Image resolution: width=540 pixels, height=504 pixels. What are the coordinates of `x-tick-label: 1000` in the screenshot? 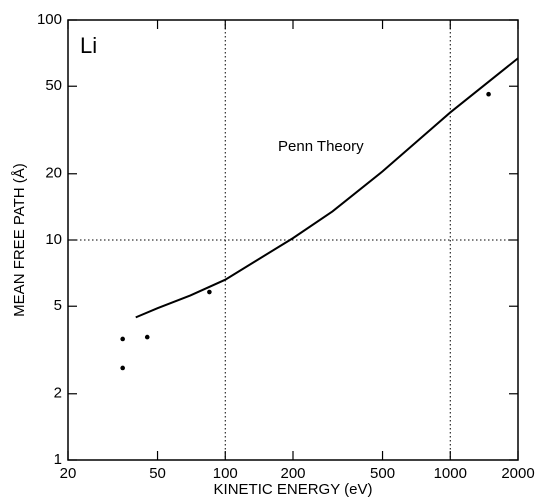 It's located at (450, 473).